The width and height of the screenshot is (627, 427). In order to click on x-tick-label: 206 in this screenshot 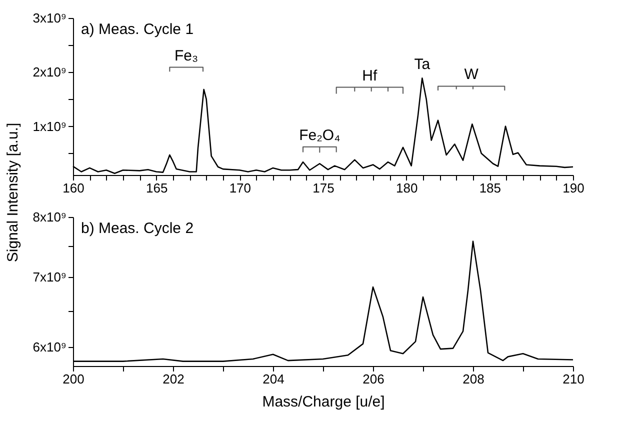, I will do `click(373, 379)`.